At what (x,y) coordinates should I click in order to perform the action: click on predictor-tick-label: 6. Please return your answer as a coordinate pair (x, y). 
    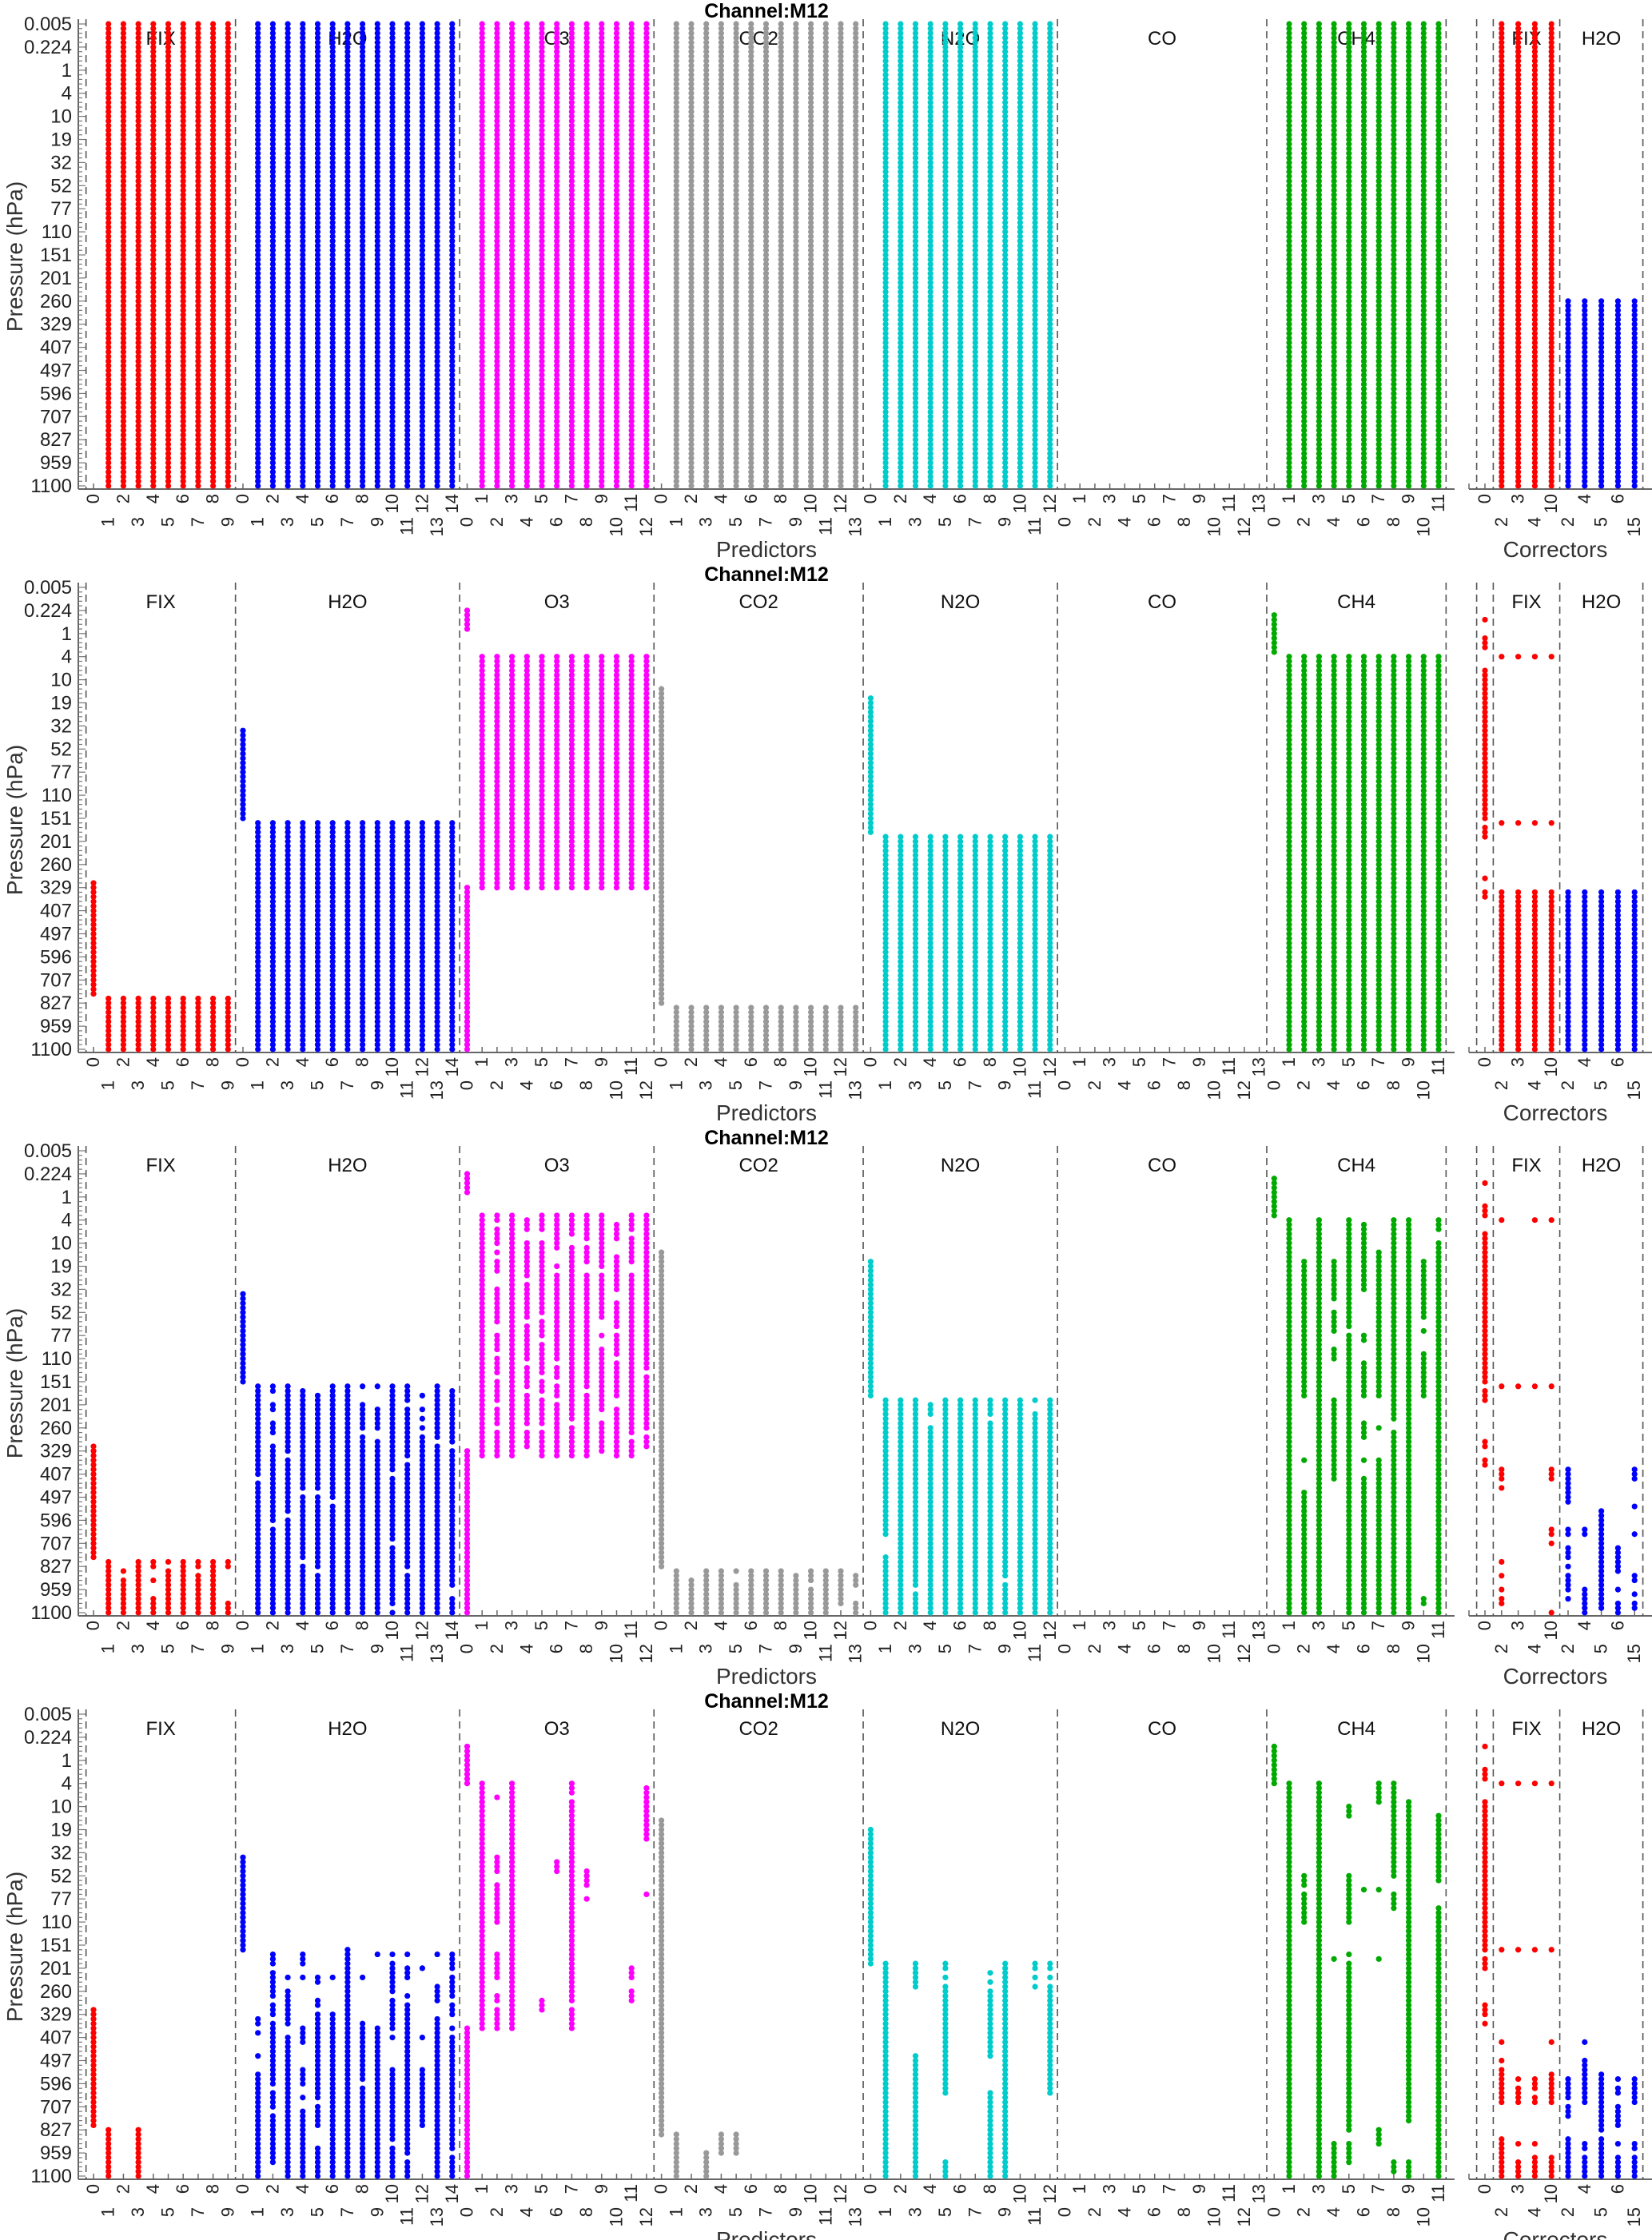
    Looking at the image, I should click on (557, 522).